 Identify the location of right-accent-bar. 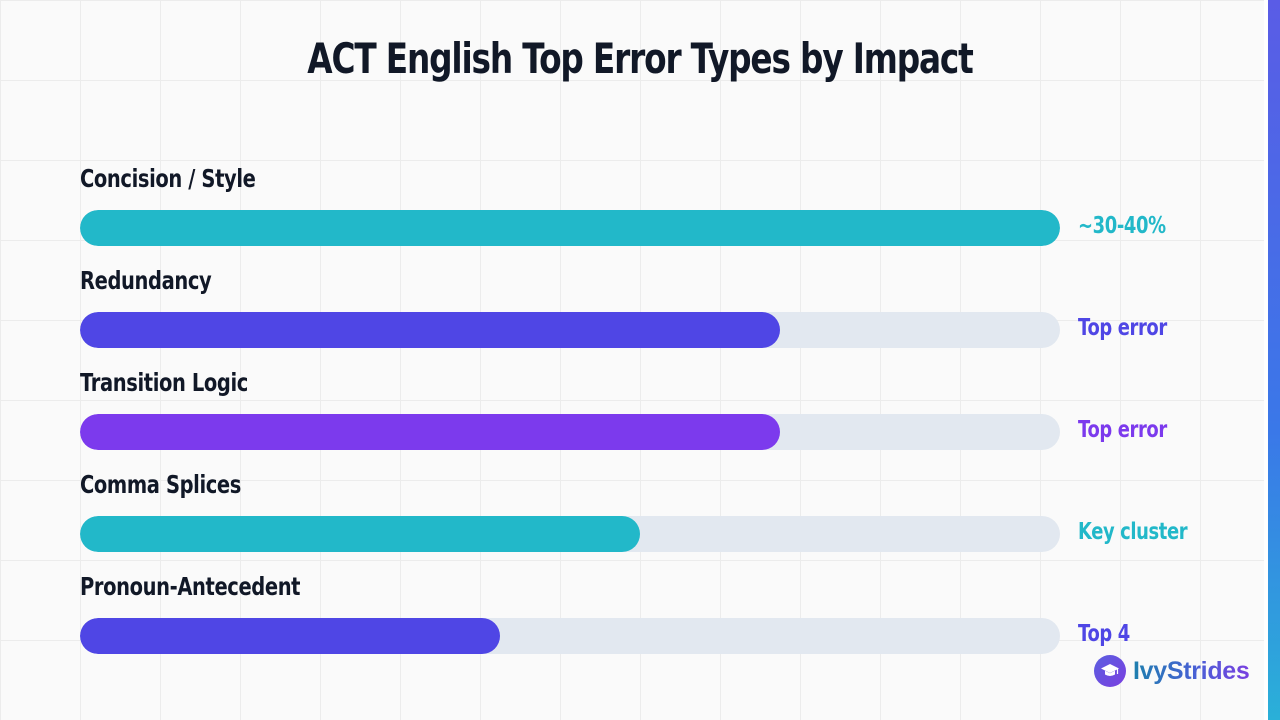
(1272, 360).